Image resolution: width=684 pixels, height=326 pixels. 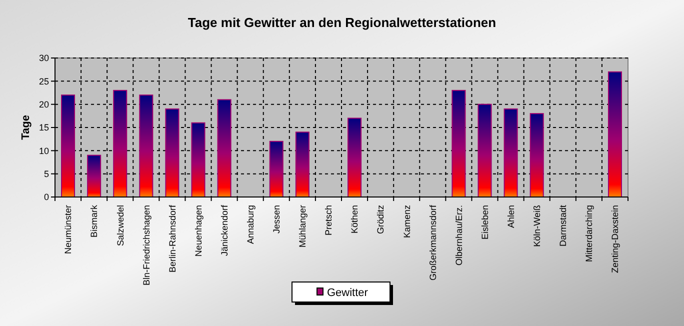 What do you see at coordinates (407, 221) in the screenshot?
I see `x-tick-label: Kamenz` at bounding box center [407, 221].